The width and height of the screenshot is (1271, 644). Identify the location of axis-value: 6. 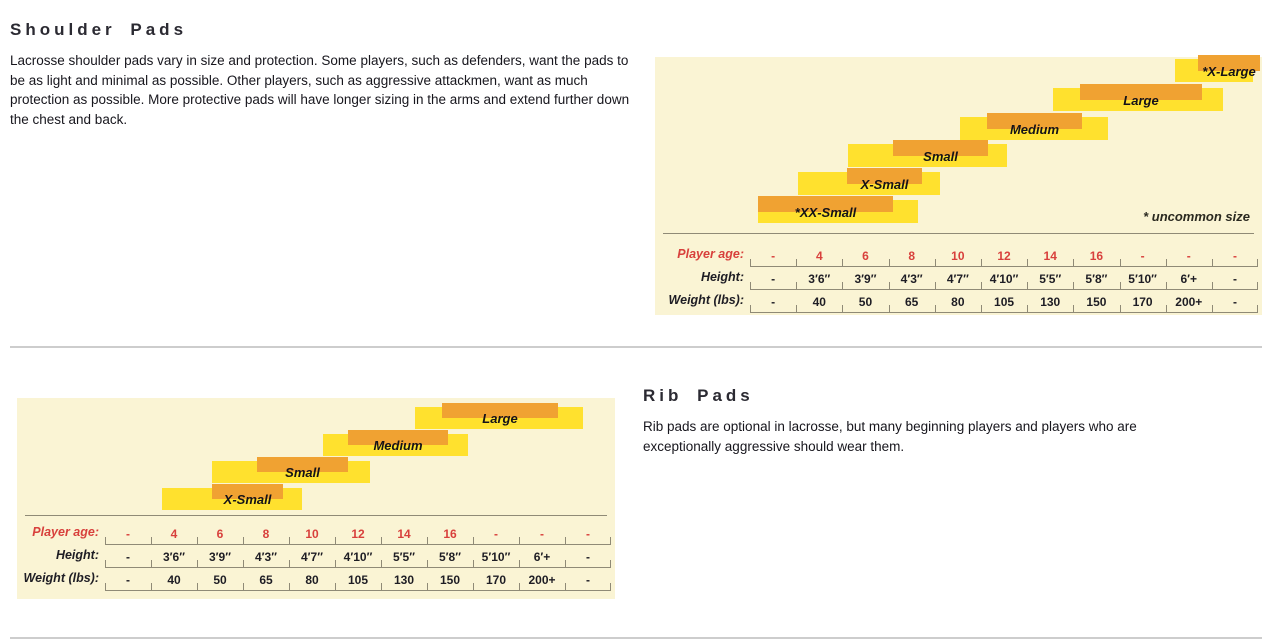
(220, 533).